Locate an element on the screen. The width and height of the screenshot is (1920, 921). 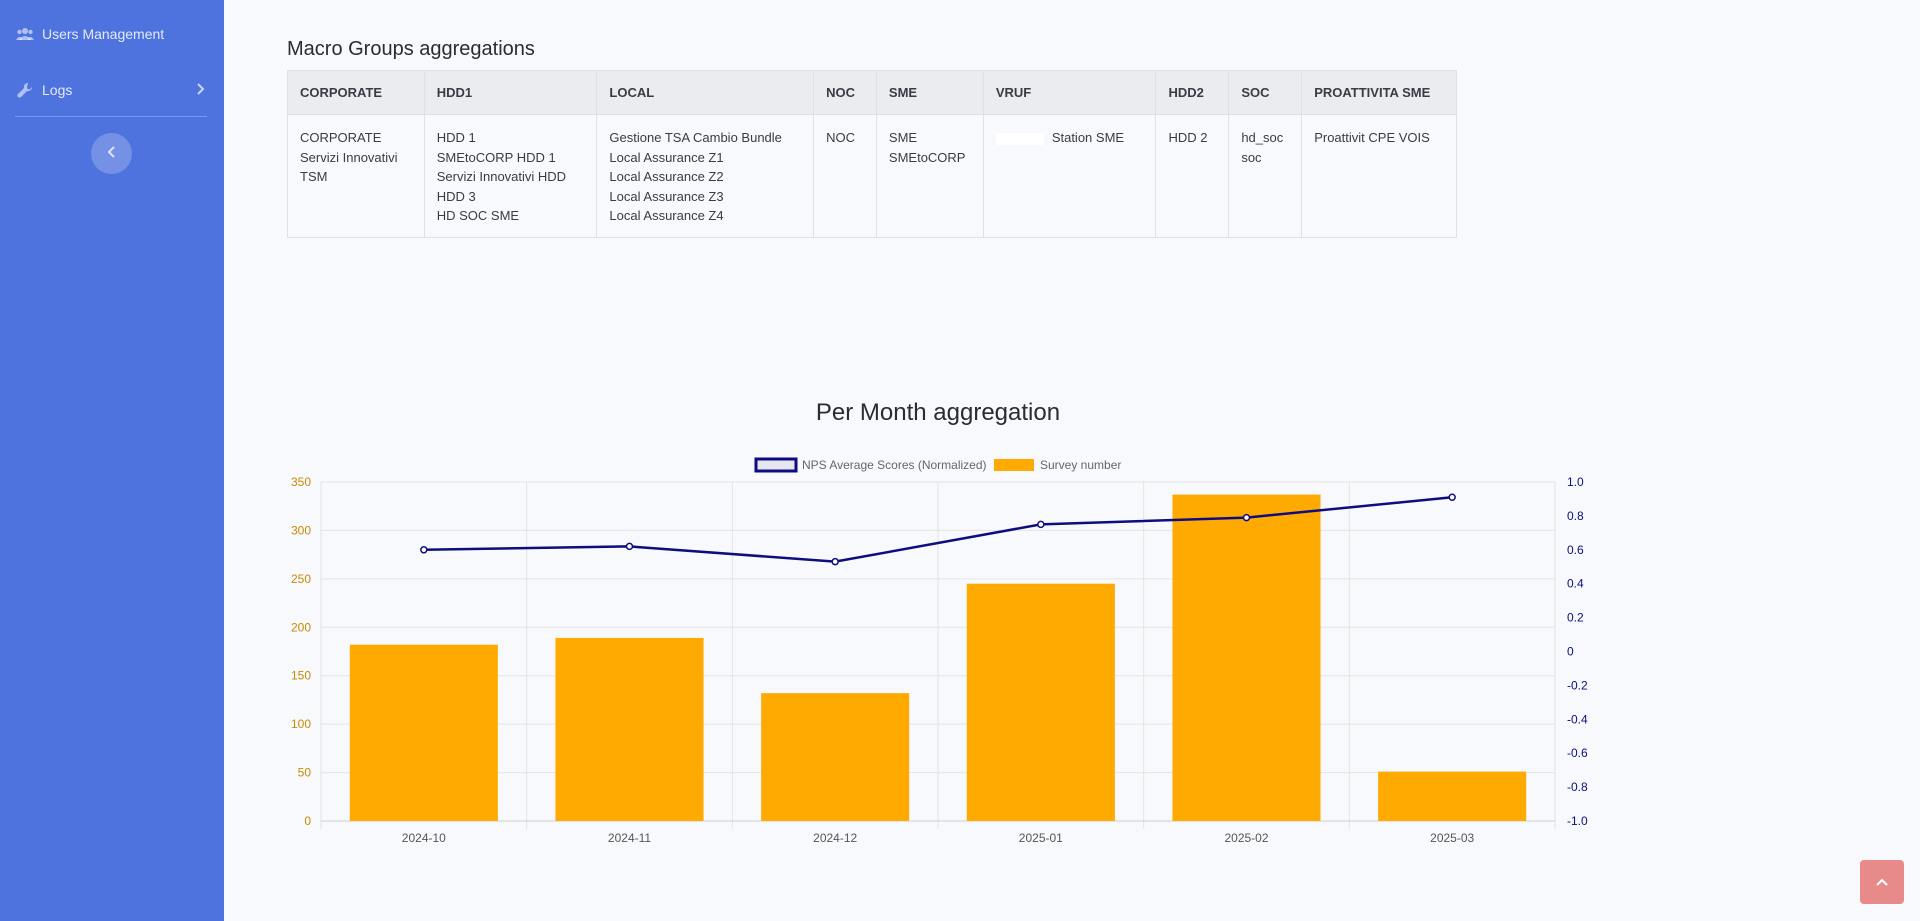
cell-line: Servizi Innovativi HDD is located at coordinates (501, 177).